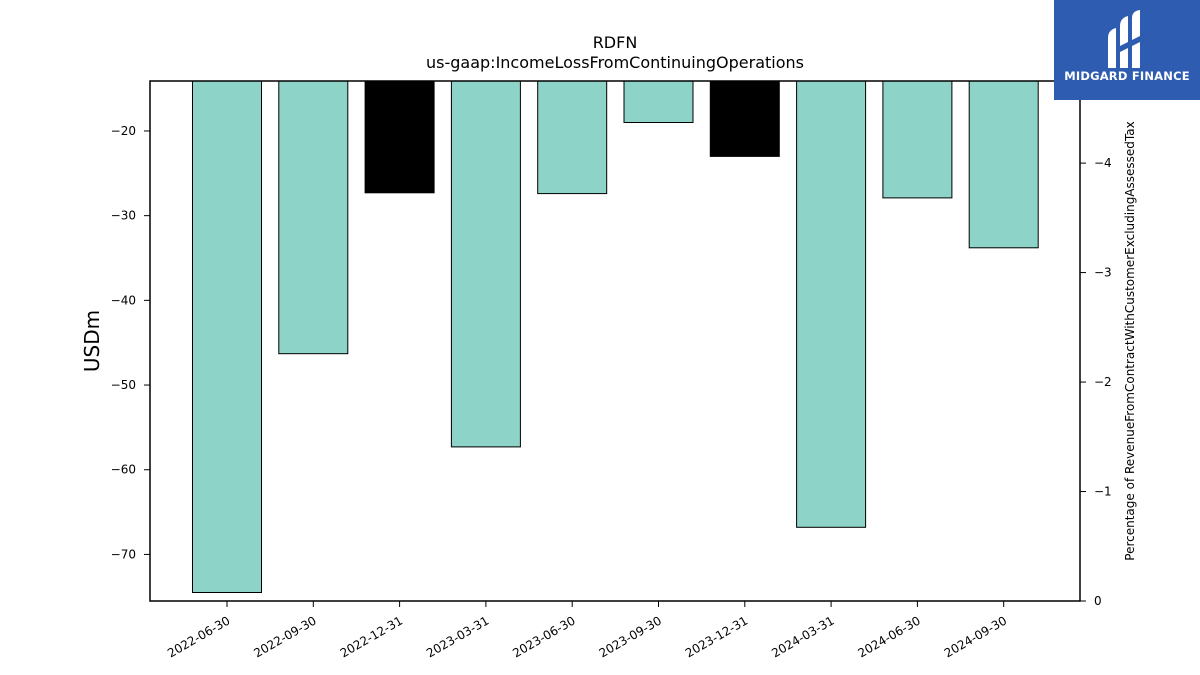 This screenshot has height=675, width=1200. I want to click on y-tick-label: −20, so click(123, 131).